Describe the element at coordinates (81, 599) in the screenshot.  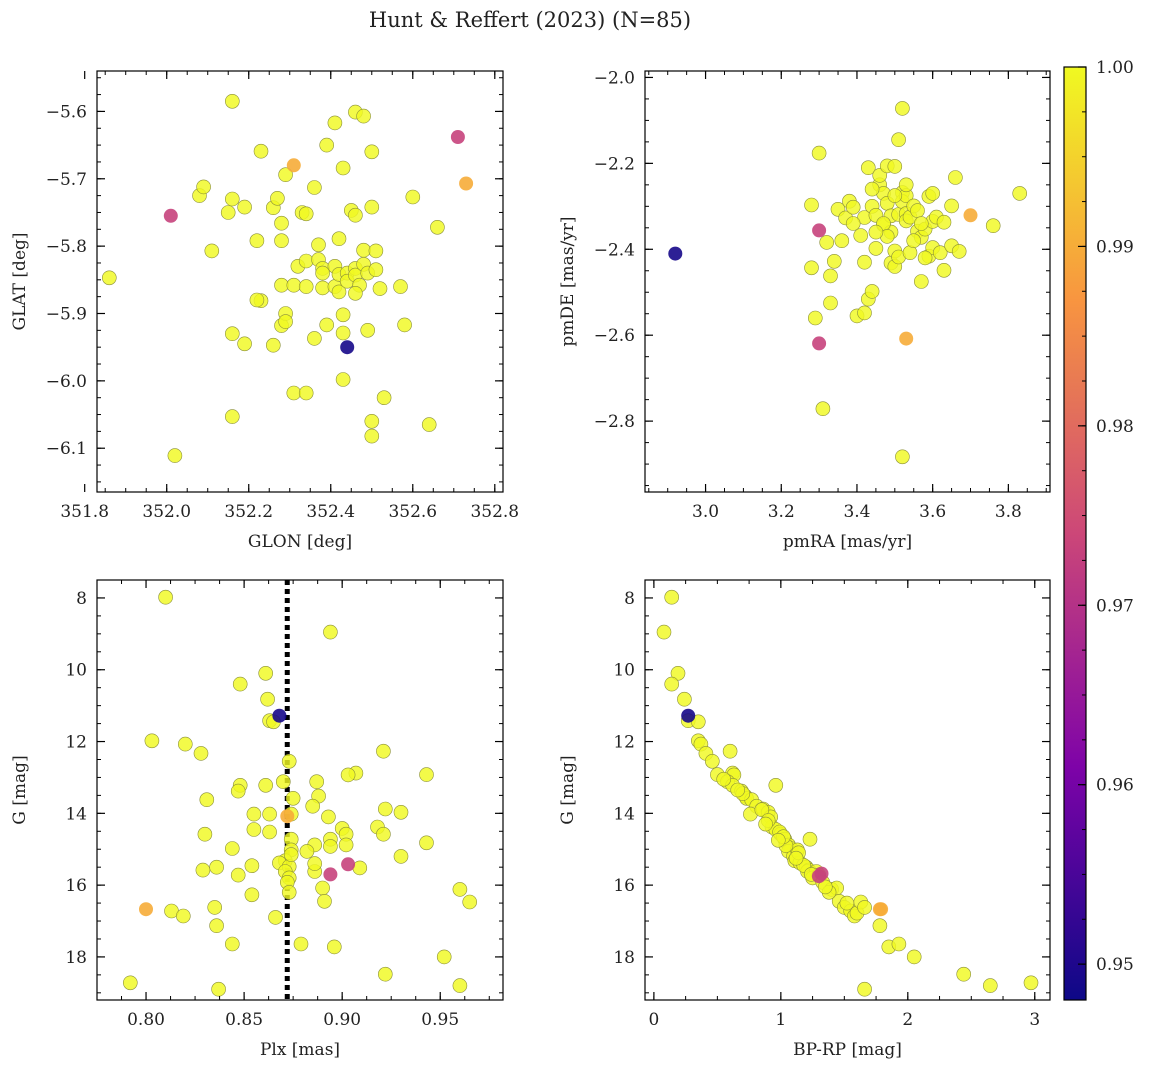
I see `y-tick-label: 8` at that location.